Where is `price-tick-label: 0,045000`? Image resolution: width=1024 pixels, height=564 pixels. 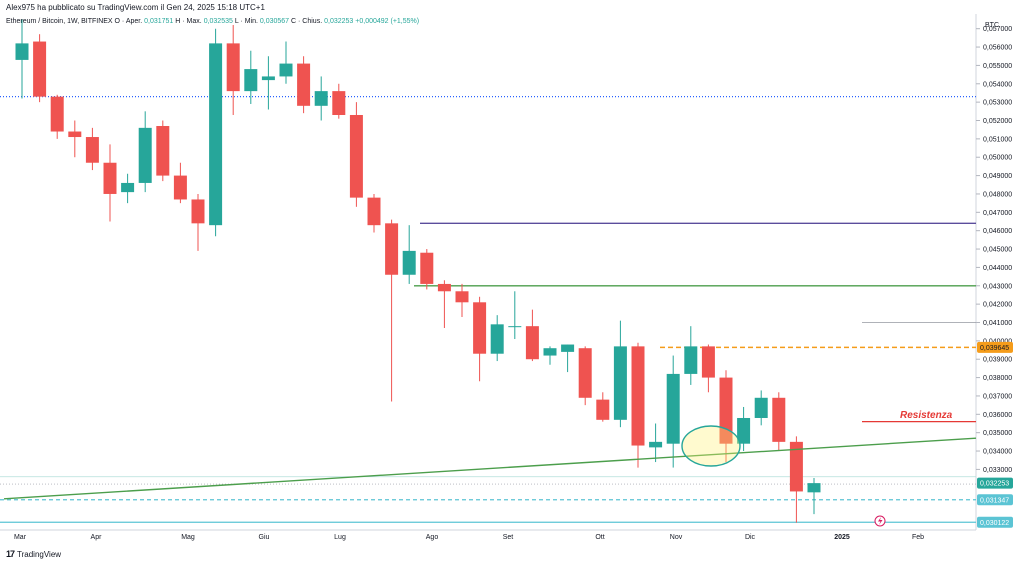 price-tick-label: 0,045000 is located at coordinates (997, 250).